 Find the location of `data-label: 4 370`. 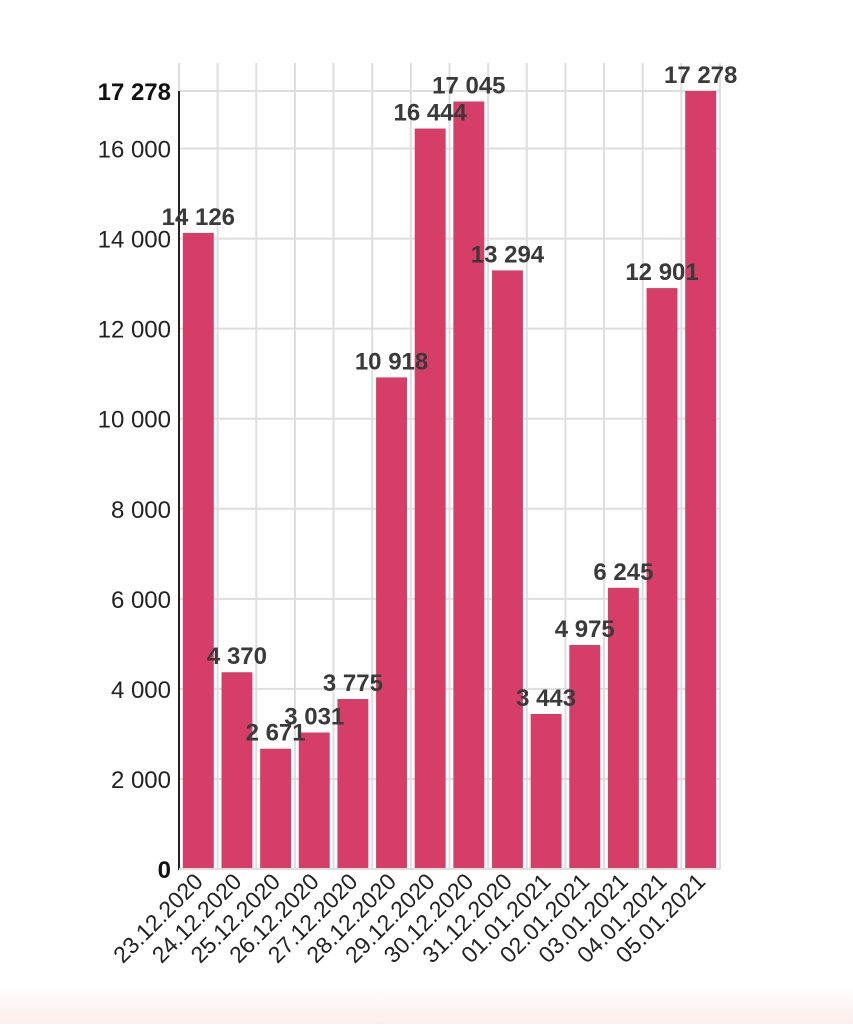

data-label: 4 370 is located at coordinates (237, 656).